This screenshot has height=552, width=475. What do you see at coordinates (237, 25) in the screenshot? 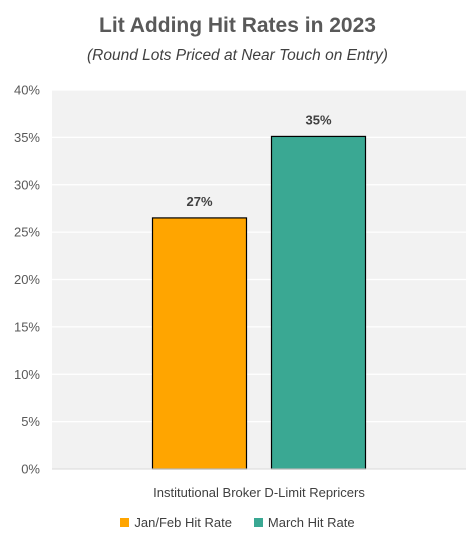
I see `chart-title: Lit Adding Hit Rates in 2023` at bounding box center [237, 25].